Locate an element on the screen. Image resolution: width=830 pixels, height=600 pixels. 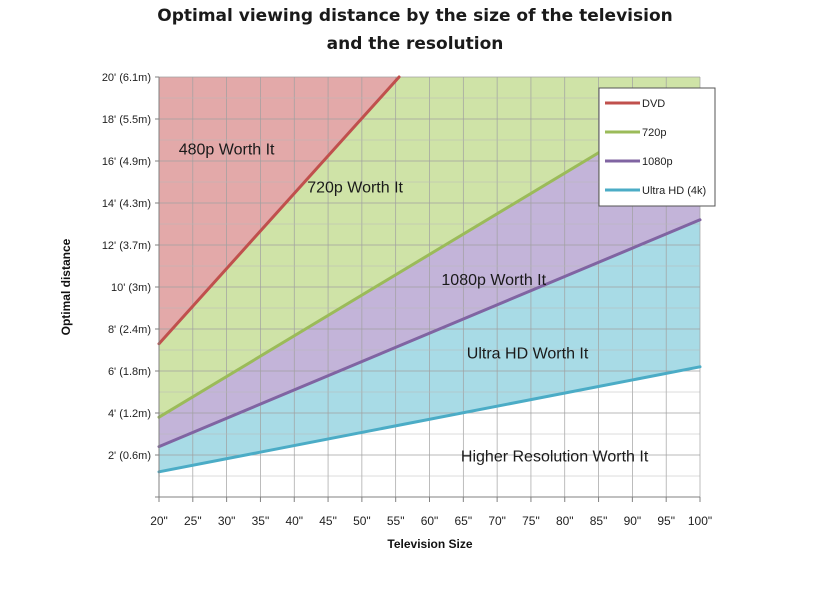
y-tick-label: 4' (1.2m) is located at coordinates (129, 414).